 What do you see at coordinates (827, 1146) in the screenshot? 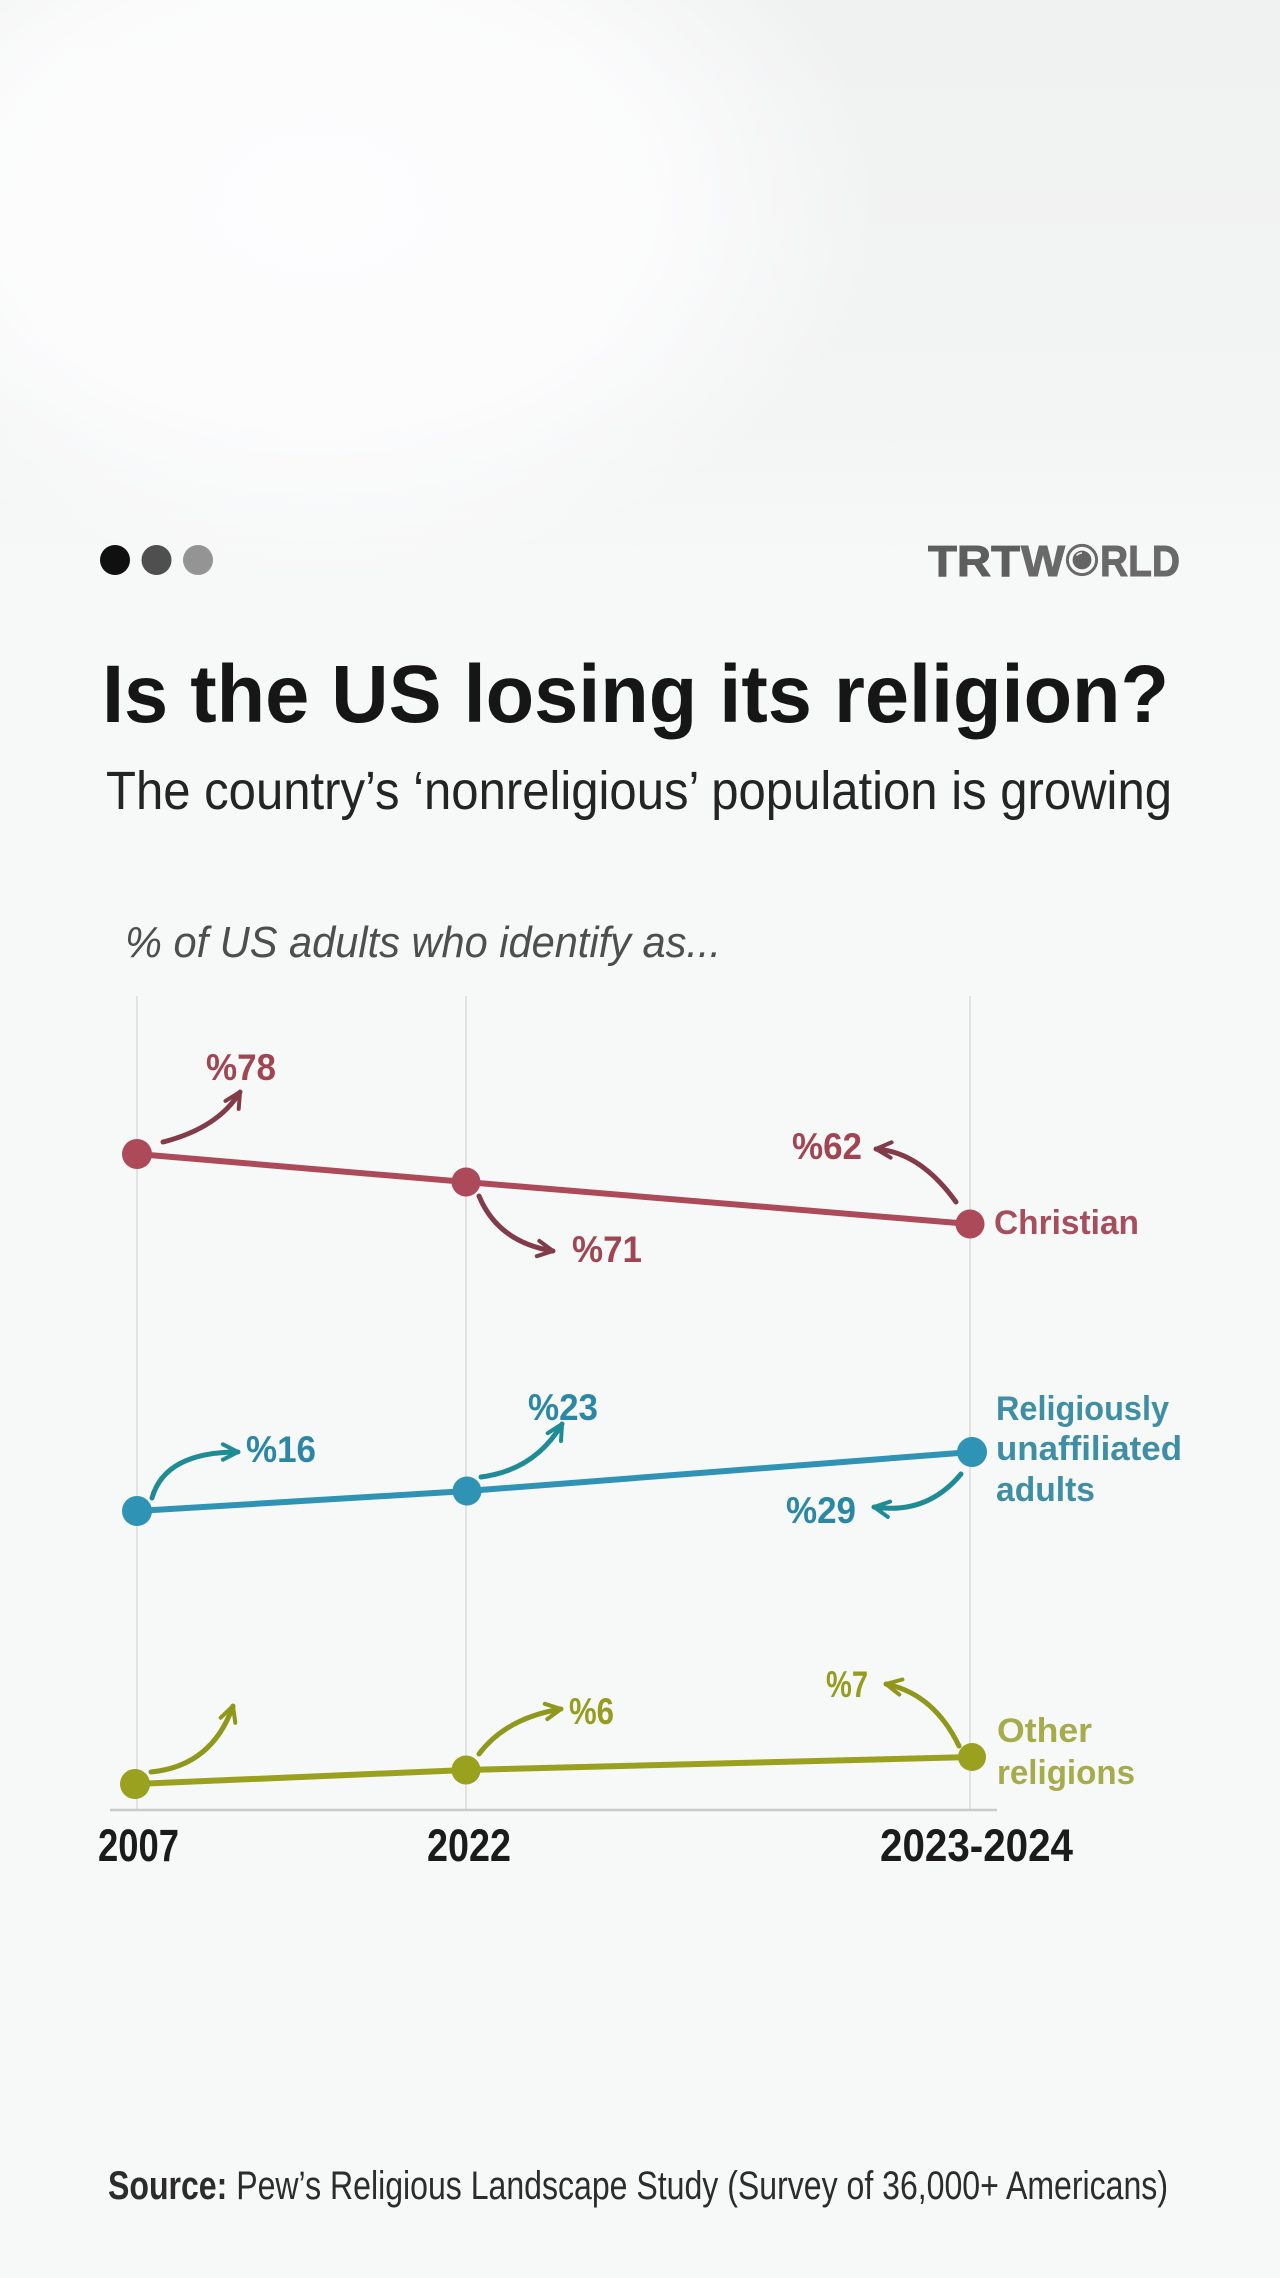
I see `svg-text: %62` at bounding box center [827, 1146].